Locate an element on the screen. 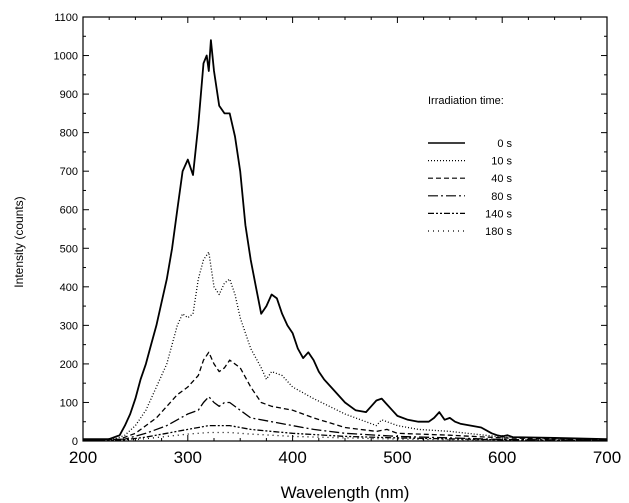 The height and width of the screenshot is (503, 629). y-tick-label: 0 is located at coordinates (75, 442).